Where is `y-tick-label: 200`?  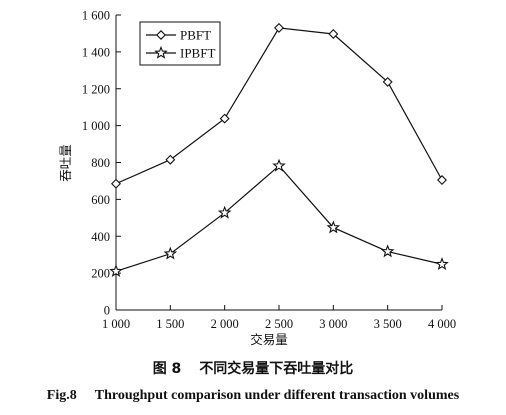
y-tick-label: 200 is located at coordinates (100, 274).